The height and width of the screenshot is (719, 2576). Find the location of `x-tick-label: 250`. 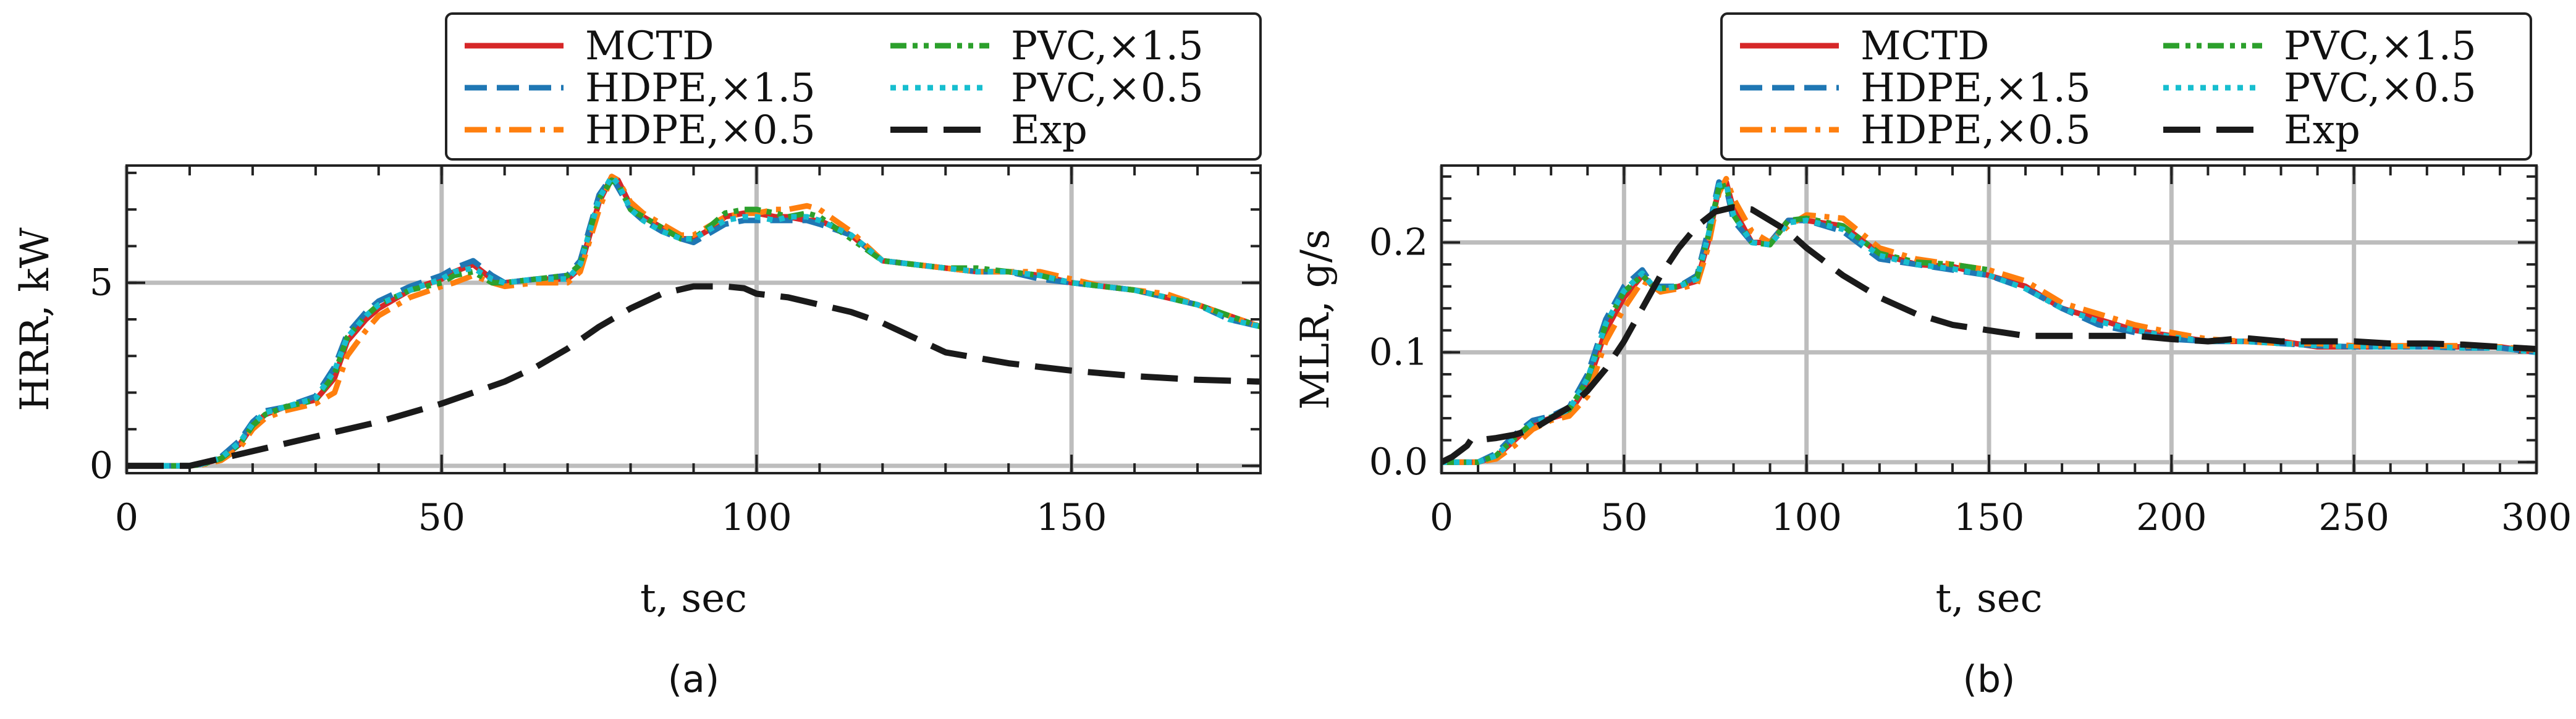

x-tick-label: 250 is located at coordinates (2353, 517).